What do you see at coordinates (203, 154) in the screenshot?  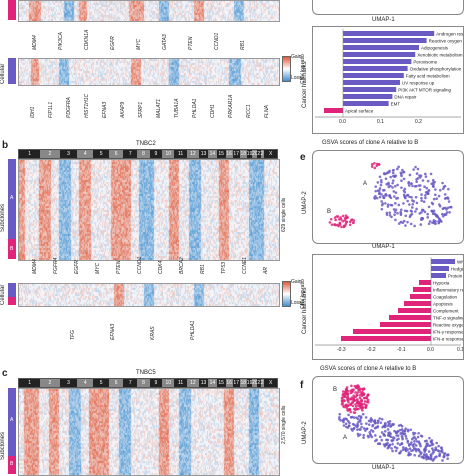 I see `chromosome-segment: 13` at bounding box center [203, 154].